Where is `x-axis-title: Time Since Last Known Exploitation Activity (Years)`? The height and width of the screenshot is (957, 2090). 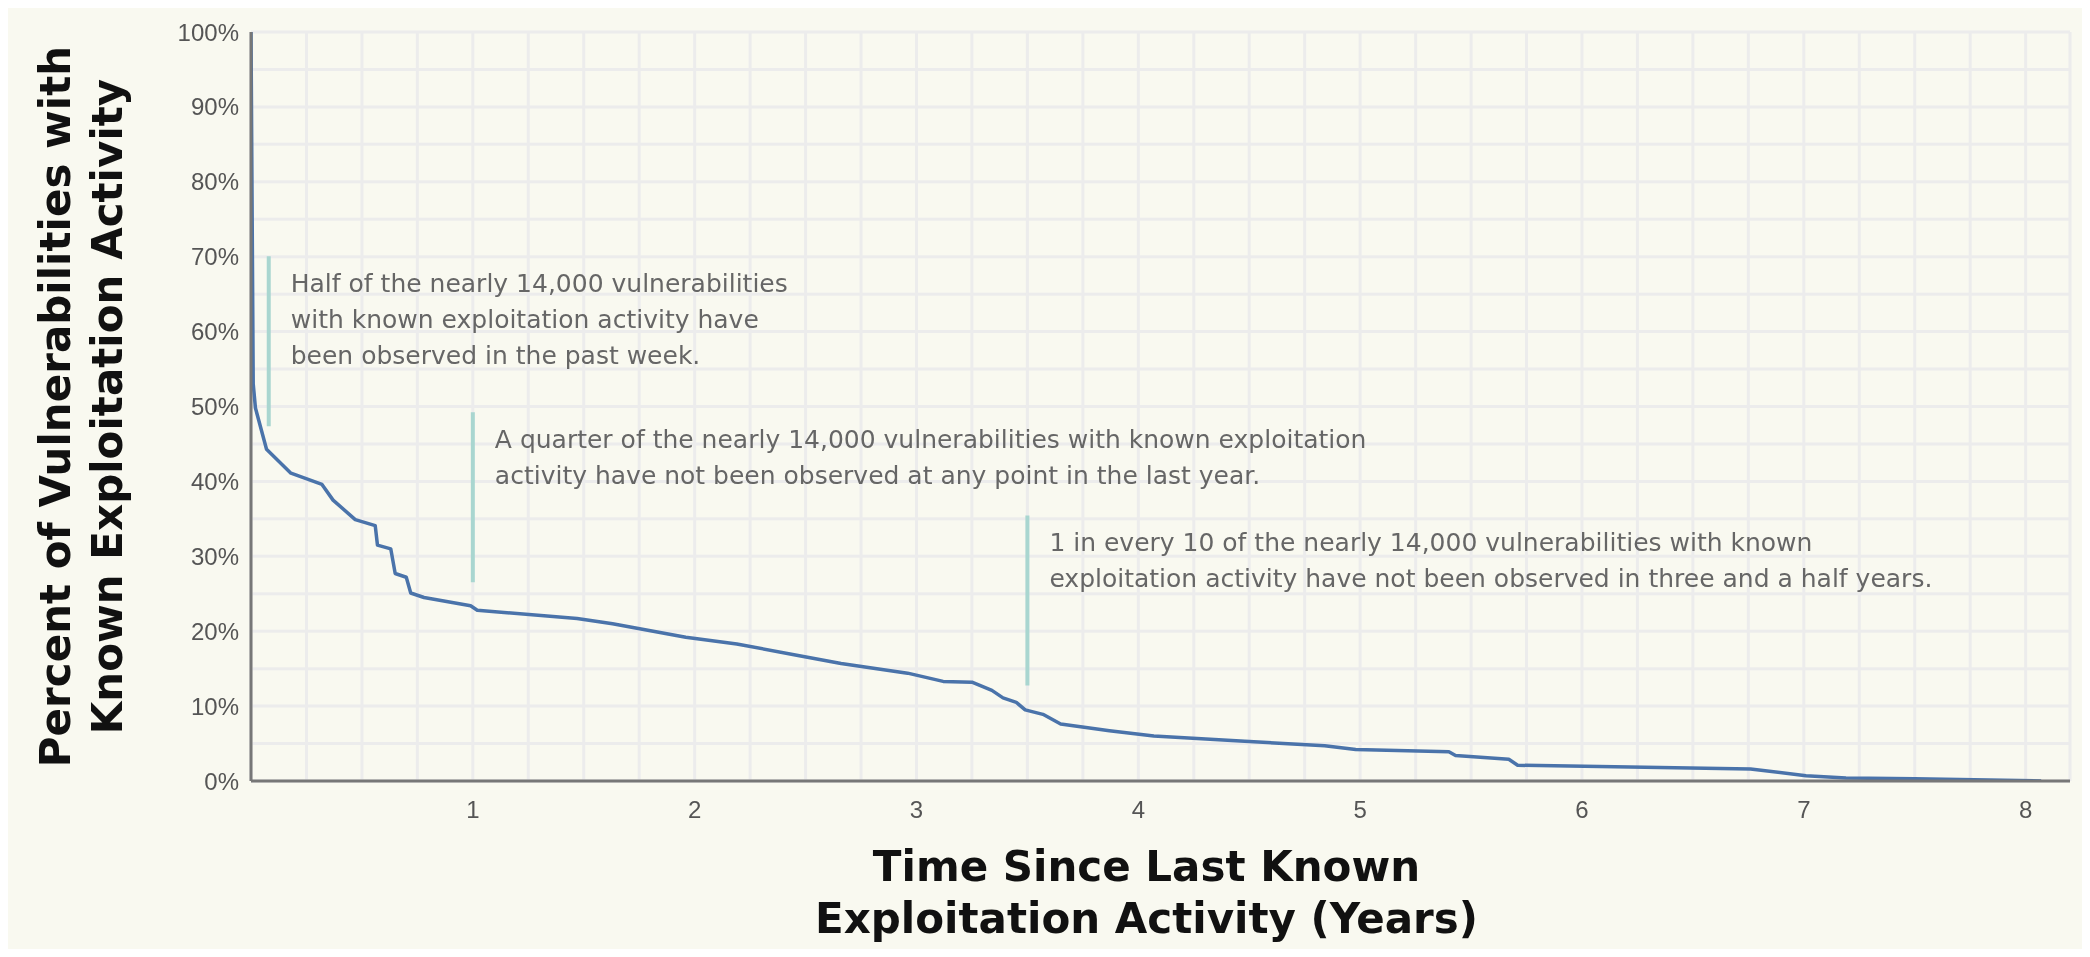 x-axis-title: Time Since Last Known Exploitation Activity (Years) is located at coordinates (1146, 892).